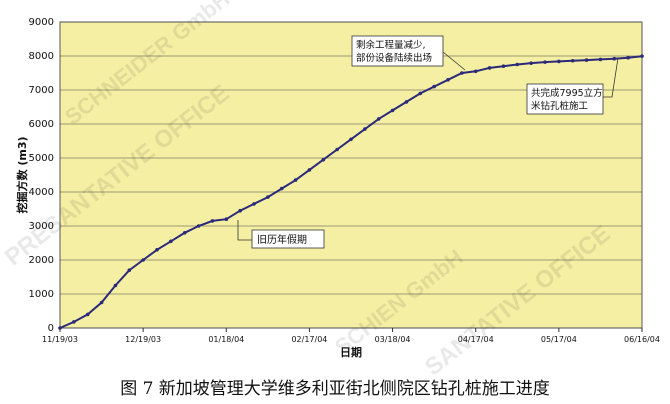 The width and height of the screenshot is (670, 404). Describe the element at coordinates (41, 226) in the screenshot. I see `y-tick-label: 3000` at that location.